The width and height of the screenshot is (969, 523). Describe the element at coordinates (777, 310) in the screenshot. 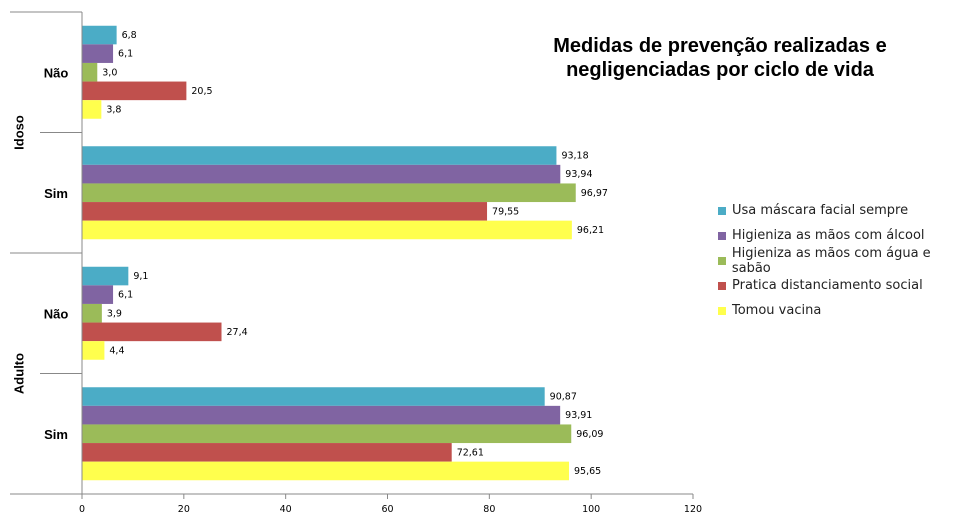

I see `legend-label: Tomou vacina` at that location.